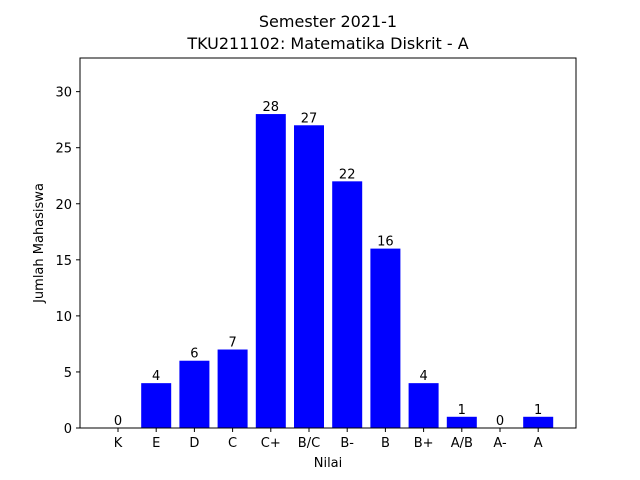 This screenshot has height=480, width=640. I want to click on y-tick-label-25: 25, so click(63, 149).